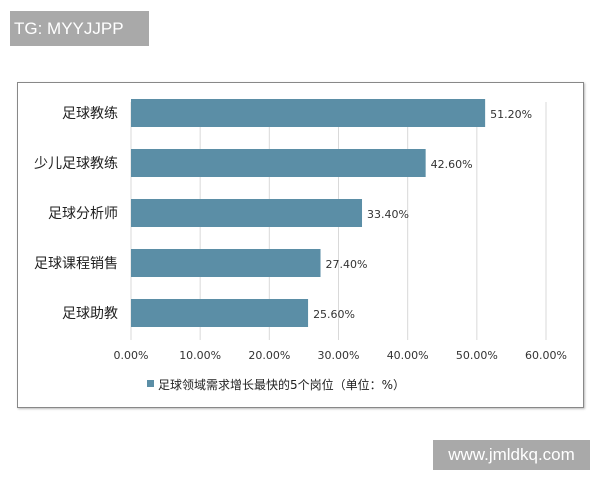 The width and height of the screenshot is (600, 480). I want to click on category-label: 足球教练, so click(90, 114).